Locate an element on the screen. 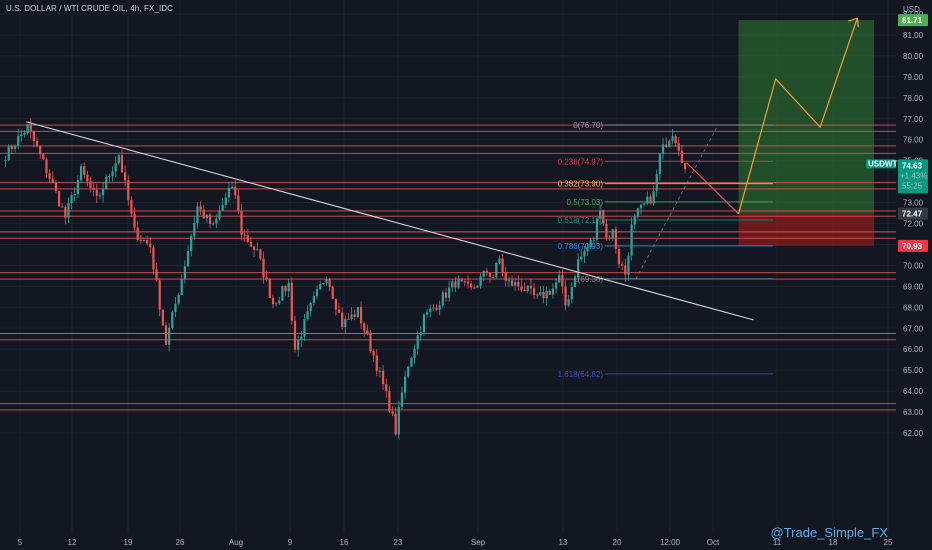  y-axis-tick-label: 69.00 is located at coordinates (913, 286).